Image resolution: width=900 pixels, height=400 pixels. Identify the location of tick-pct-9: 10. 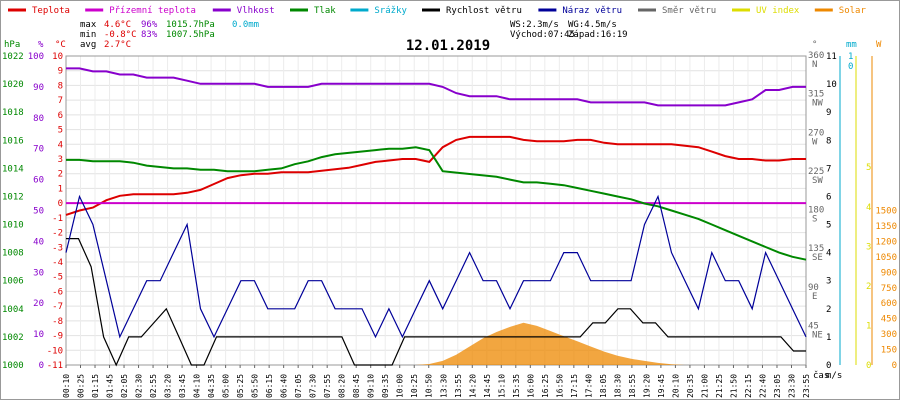
(38, 335).